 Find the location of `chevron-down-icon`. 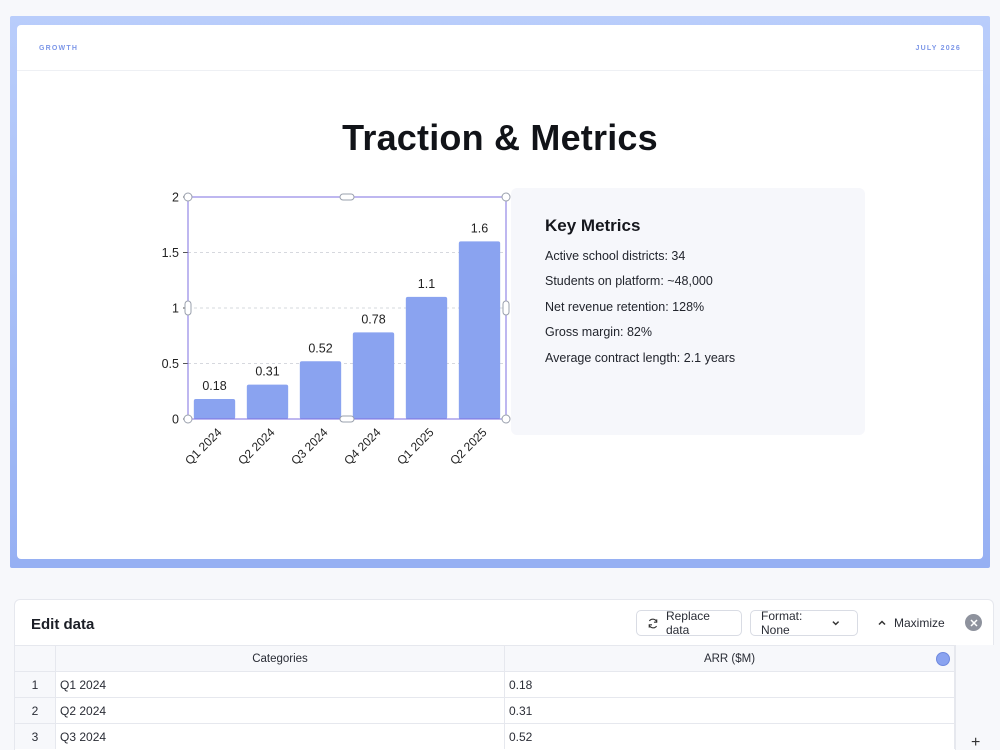

chevron-down-icon is located at coordinates (835, 623).